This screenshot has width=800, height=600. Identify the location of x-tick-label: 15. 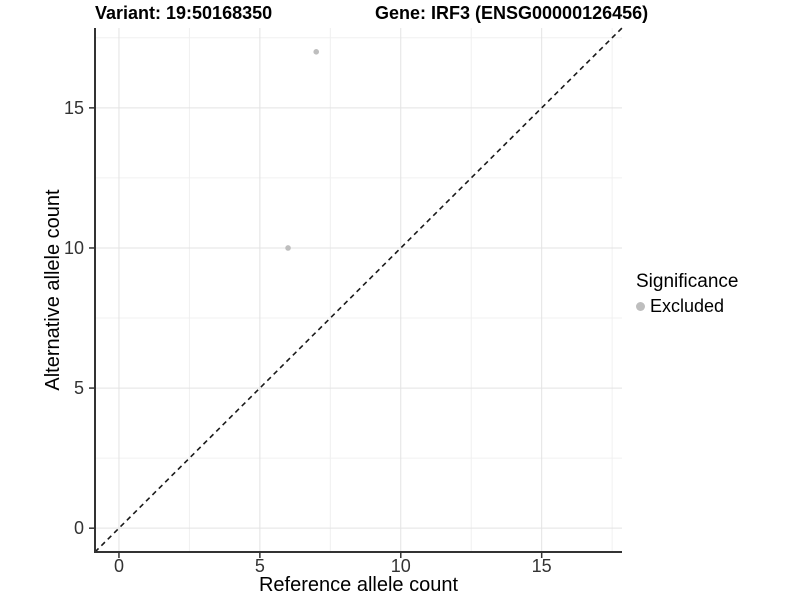
(542, 566).